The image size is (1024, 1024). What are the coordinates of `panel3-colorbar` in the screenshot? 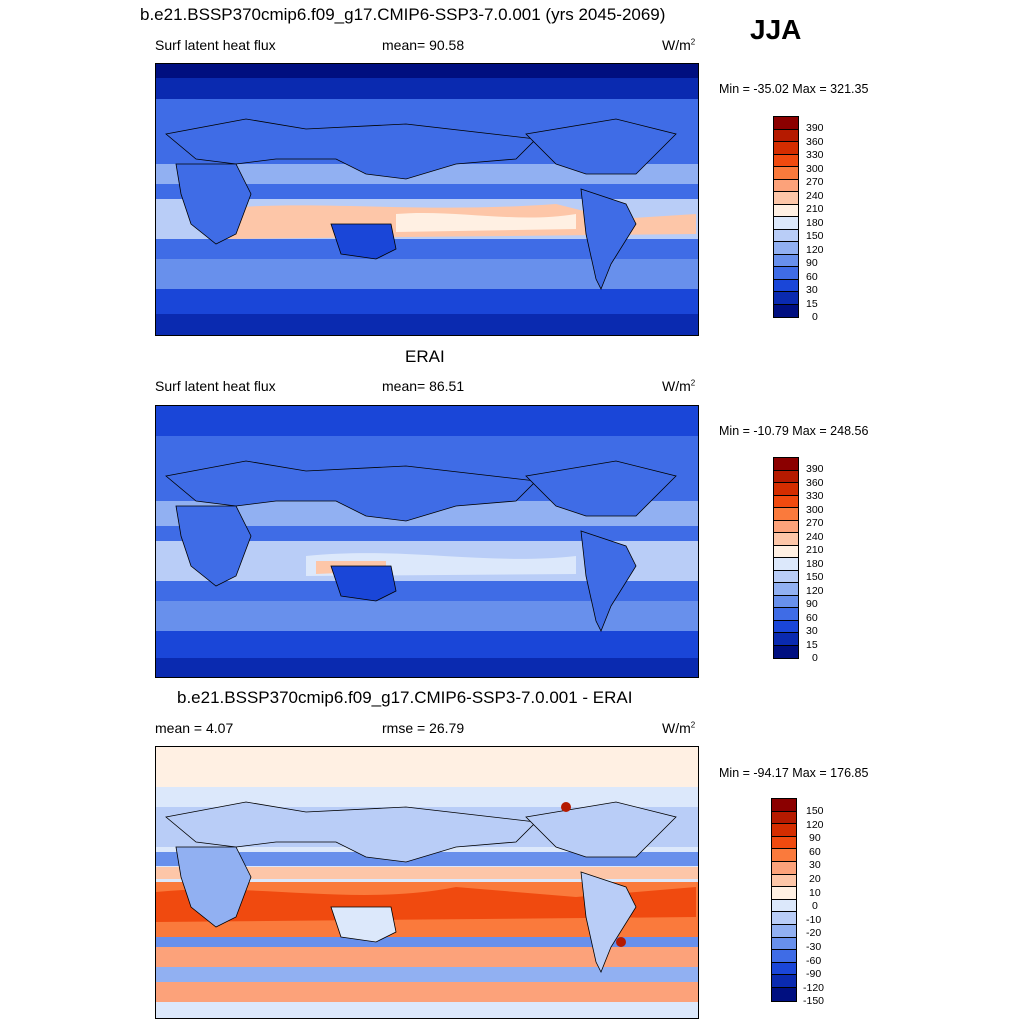 It's located at (784, 900).